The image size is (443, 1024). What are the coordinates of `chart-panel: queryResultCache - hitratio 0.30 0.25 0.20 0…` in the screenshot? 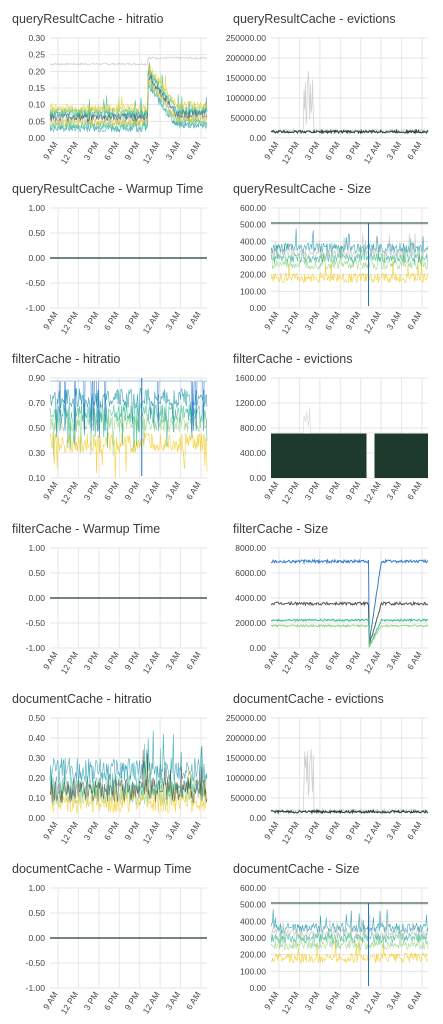 It's located at (110, 85).